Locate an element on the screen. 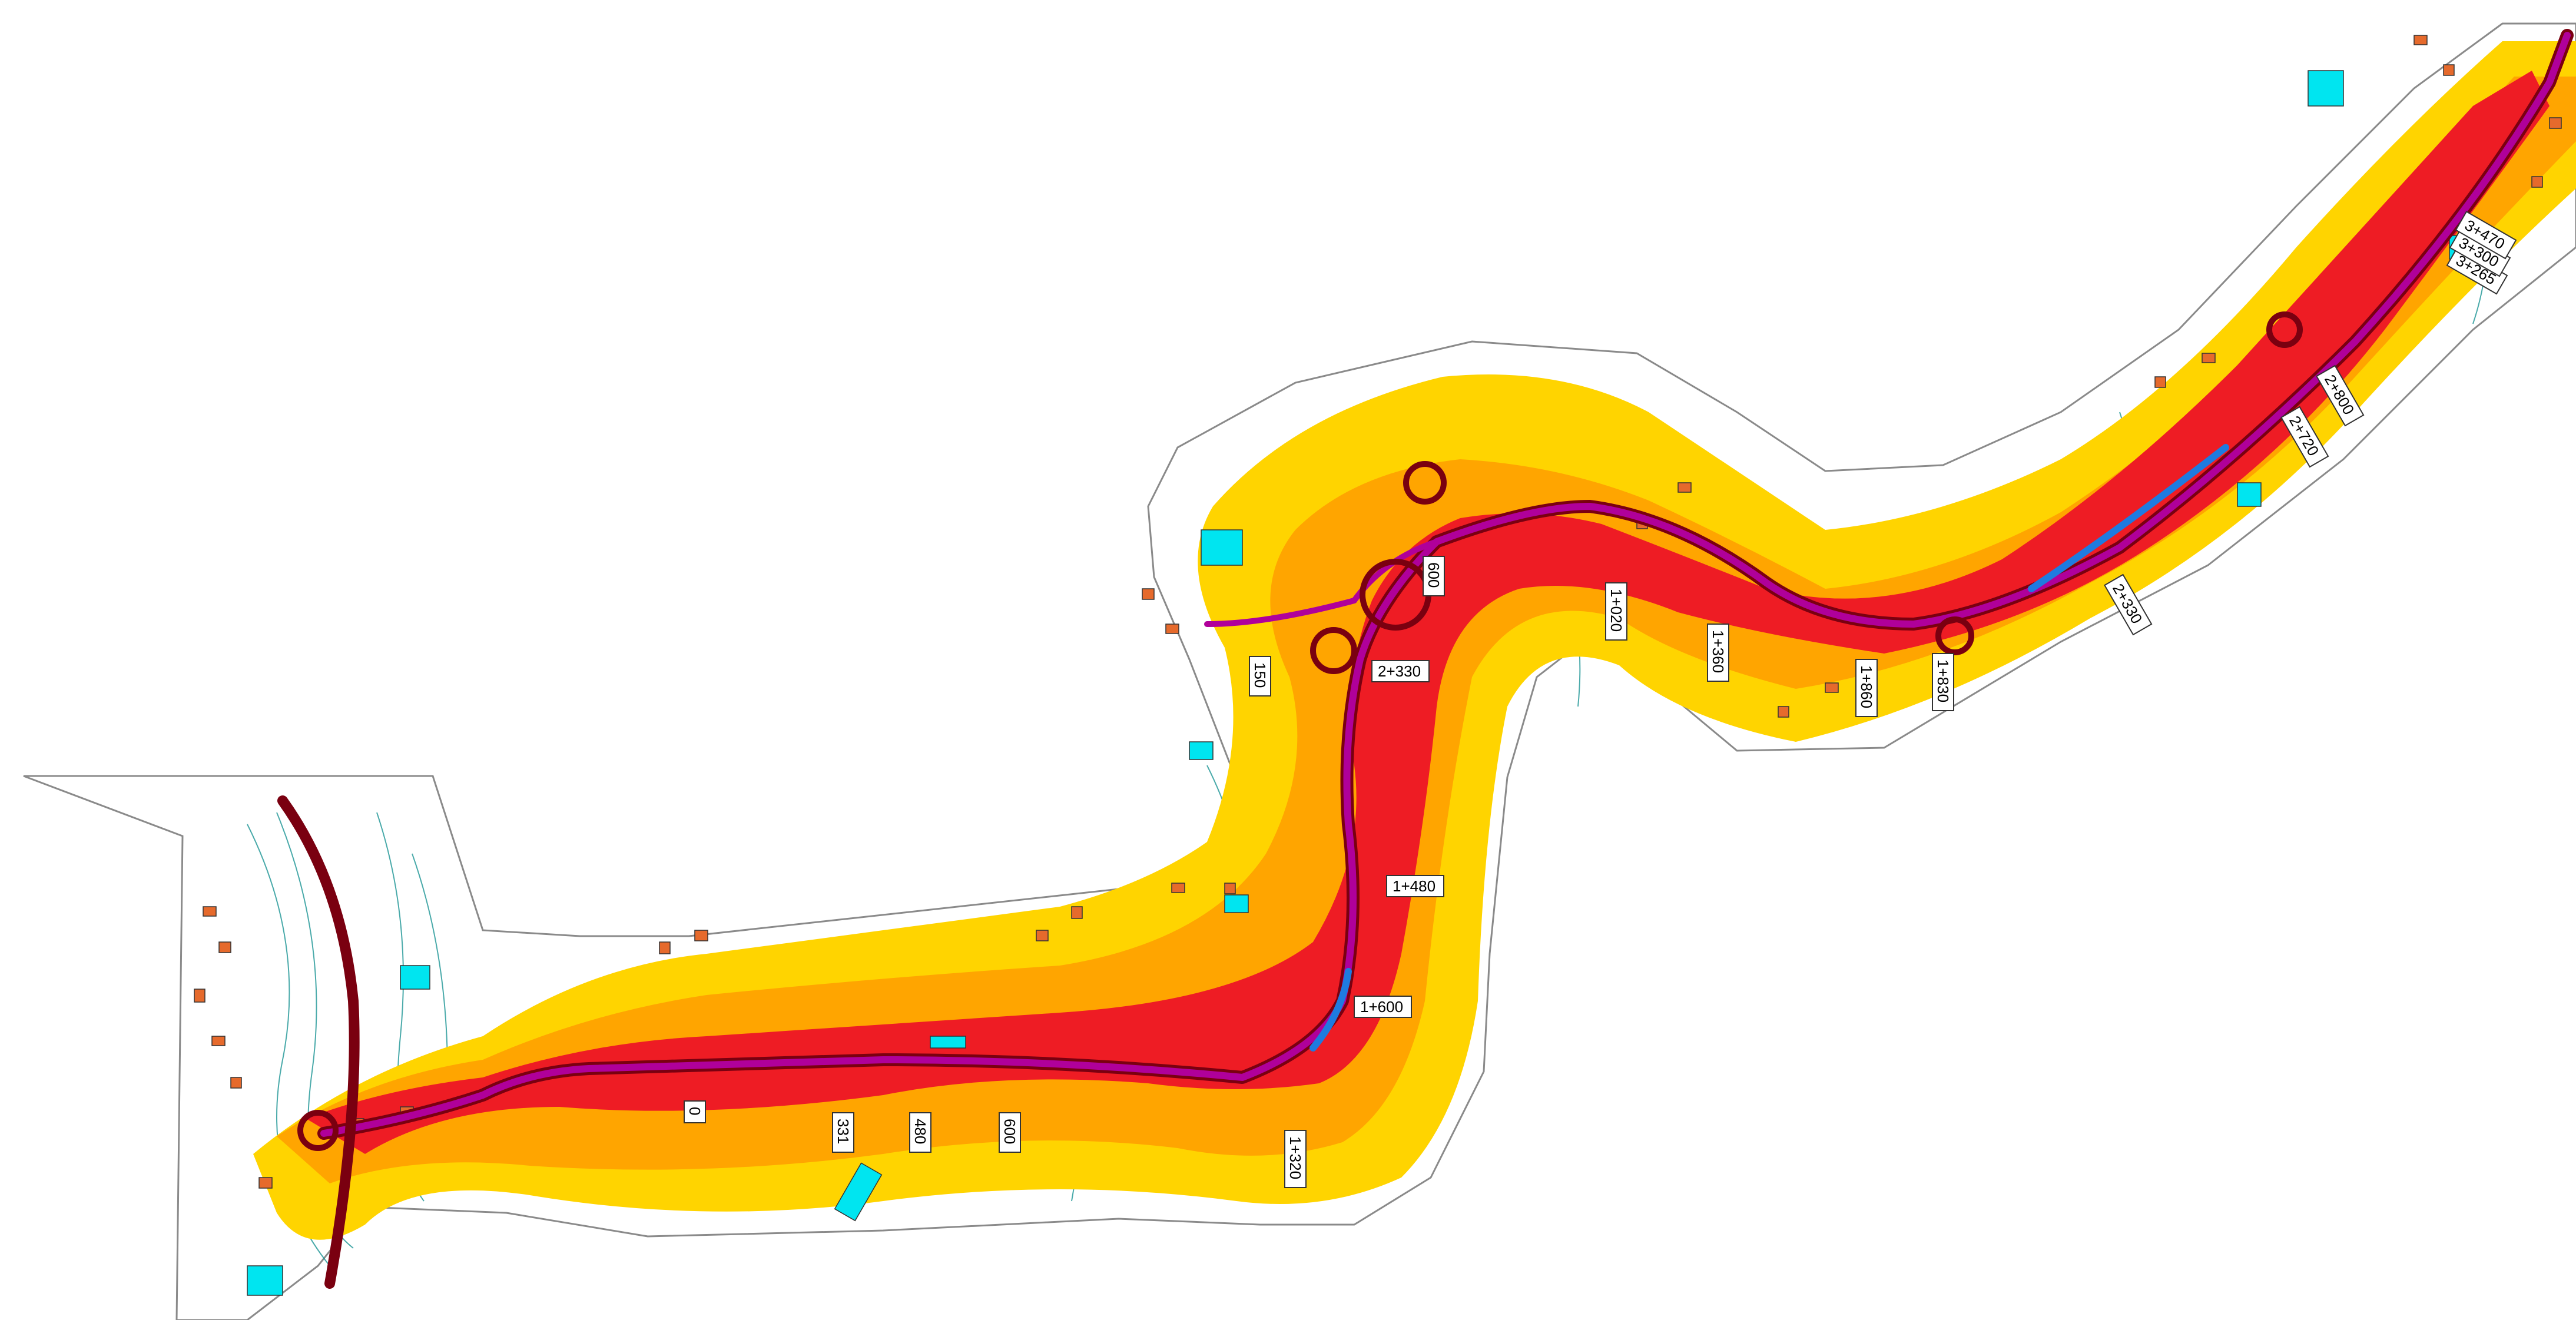  chainage-label: 1+320 is located at coordinates (1295, 1159).